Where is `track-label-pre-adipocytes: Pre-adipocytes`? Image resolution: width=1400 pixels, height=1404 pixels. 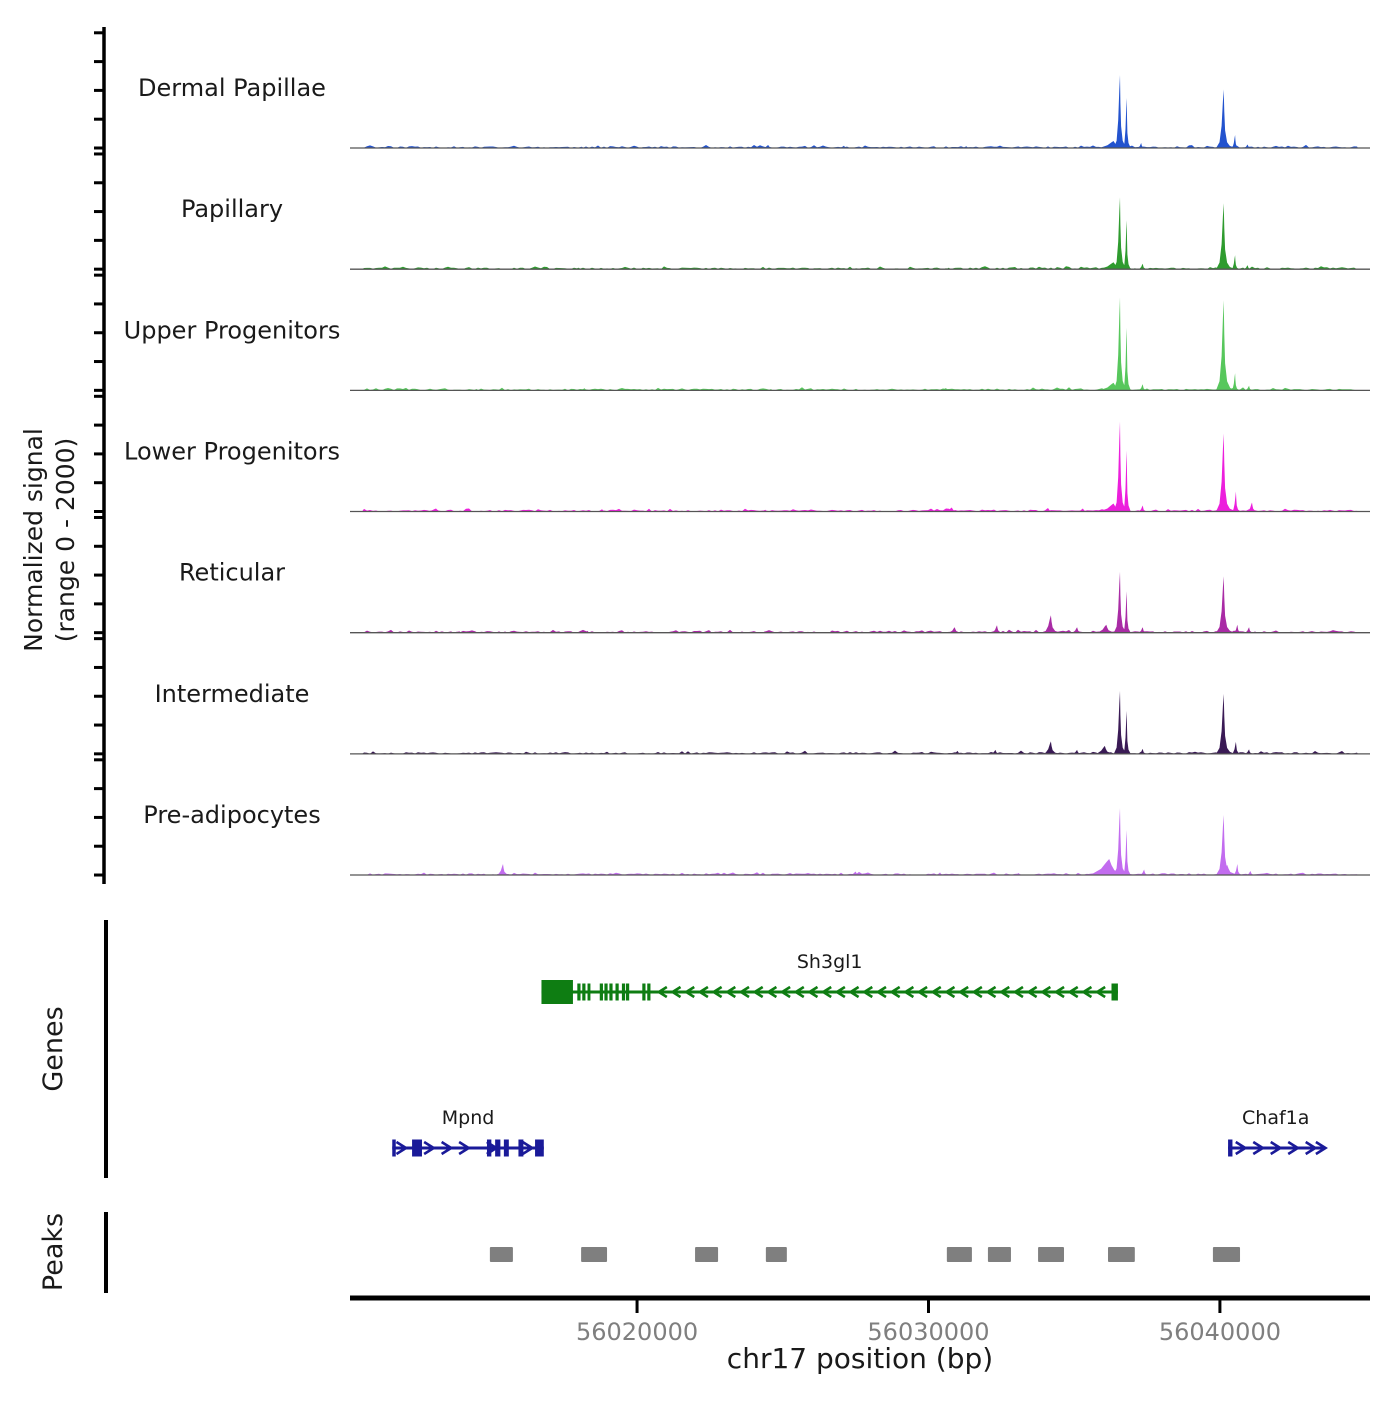
track-label-pre-adipocytes: Pre-adipocytes is located at coordinates (231, 815).